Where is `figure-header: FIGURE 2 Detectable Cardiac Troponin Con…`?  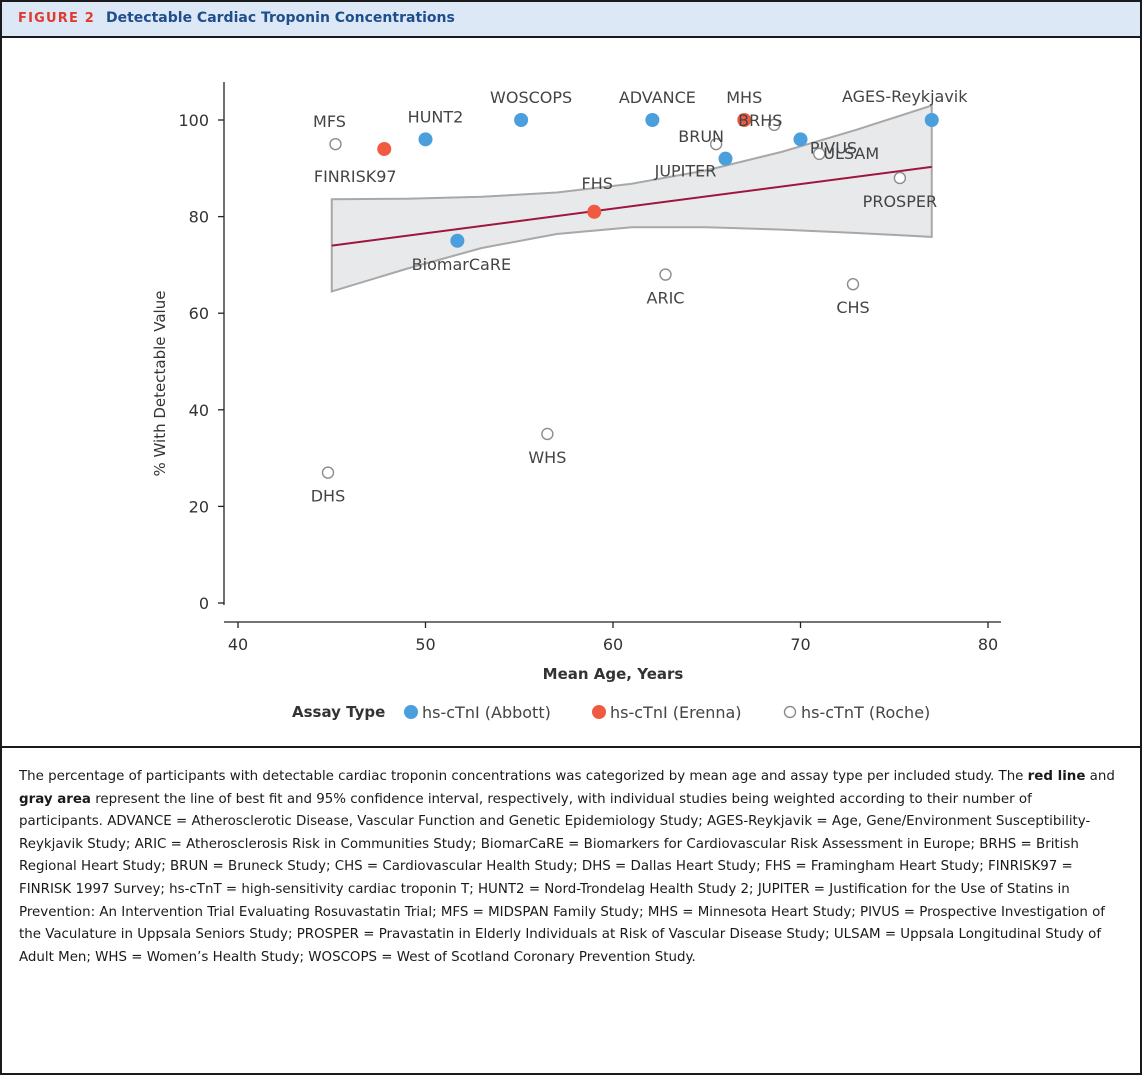
figure-header: FIGURE 2 Detectable Cardiac Troponin Con… is located at coordinates (571, 20).